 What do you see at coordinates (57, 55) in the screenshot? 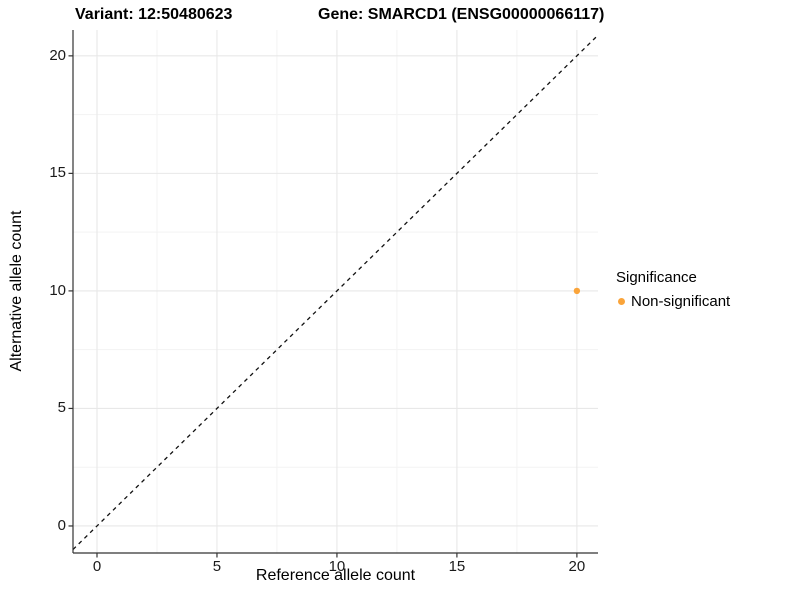
I see `y-tick-label: 20` at bounding box center [57, 55].